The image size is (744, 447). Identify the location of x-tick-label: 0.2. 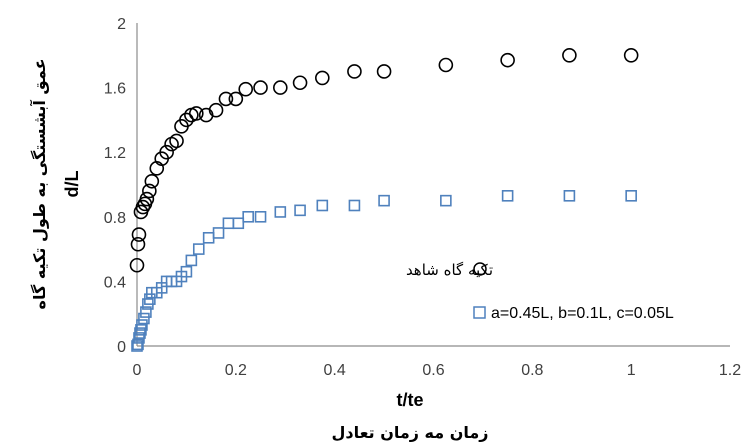
(236, 370).